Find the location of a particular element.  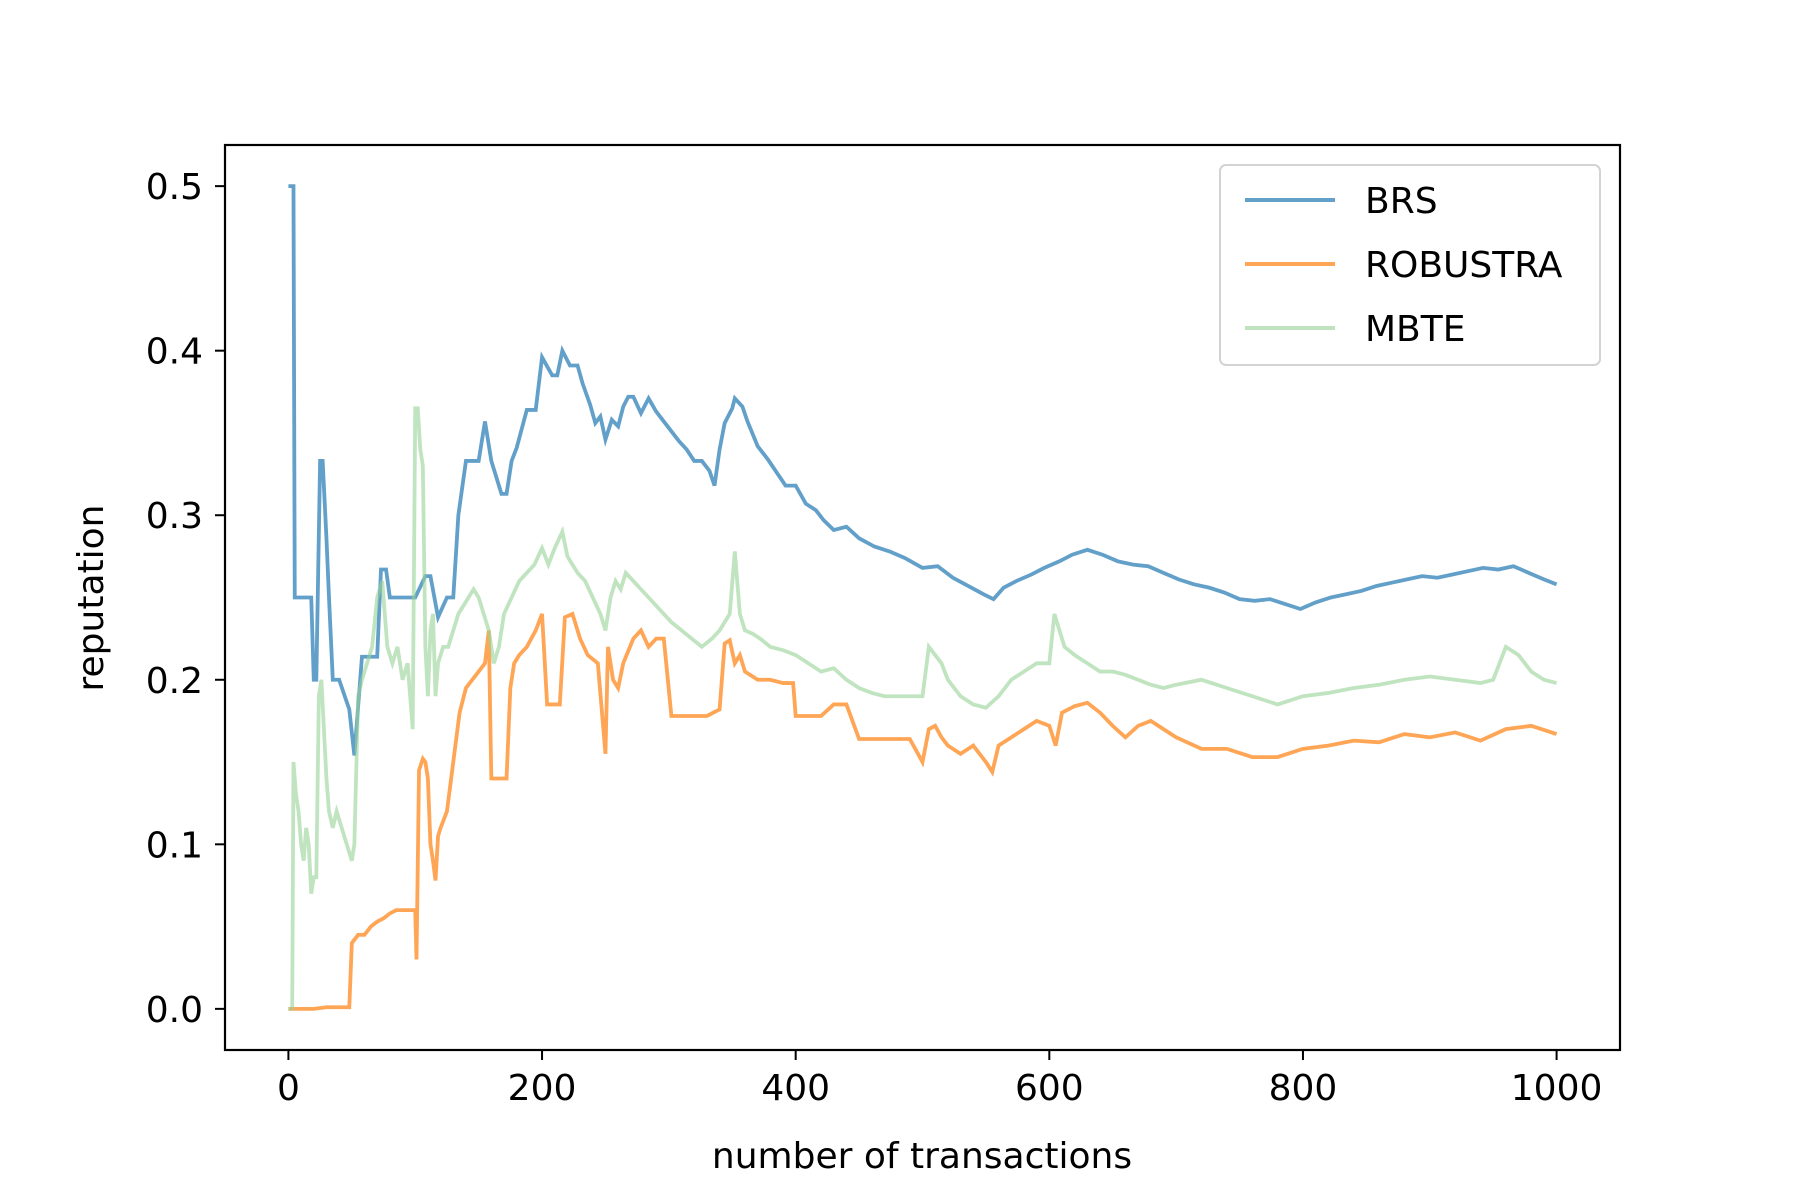

y-tick-label: 0.3 is located at coordinates (174, 516).